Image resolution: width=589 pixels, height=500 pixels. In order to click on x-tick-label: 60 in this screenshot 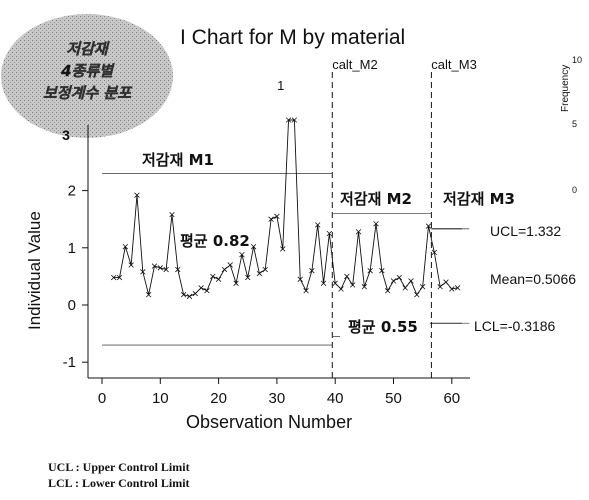, I will do `click(451, 398)`.